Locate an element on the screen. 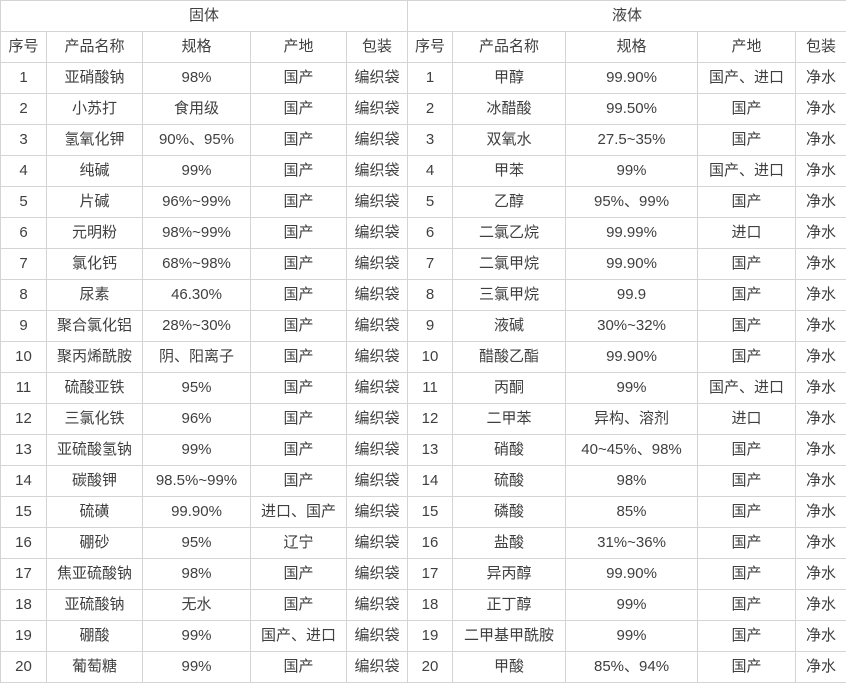 Image resolution: width=846 pixels, height=695 pixels. liquid-product-name-cell: 甲酸 is located at coordinates (509, 667).